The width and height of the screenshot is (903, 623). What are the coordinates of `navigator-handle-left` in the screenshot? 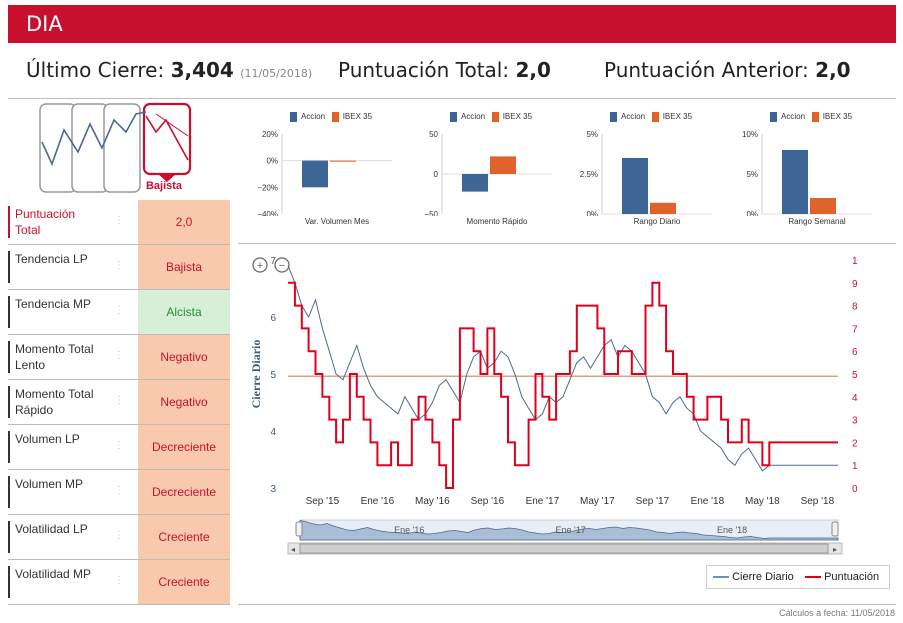 It's located at (299, 529).